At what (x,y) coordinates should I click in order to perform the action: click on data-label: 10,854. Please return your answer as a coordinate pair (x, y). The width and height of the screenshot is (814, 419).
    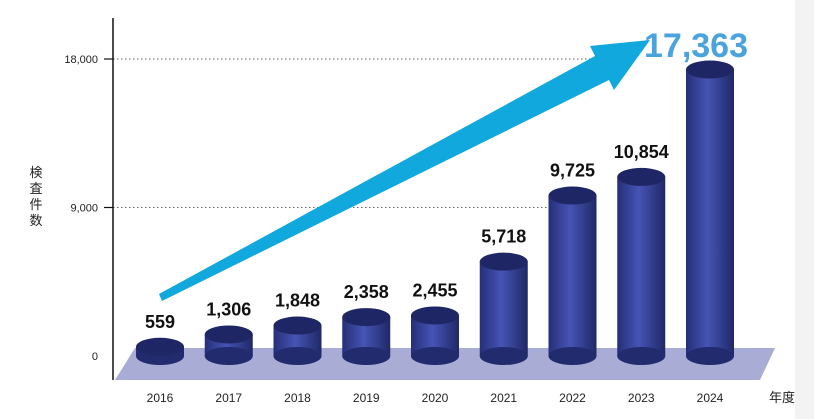
    Looking at the image, I should click on (641, 152).